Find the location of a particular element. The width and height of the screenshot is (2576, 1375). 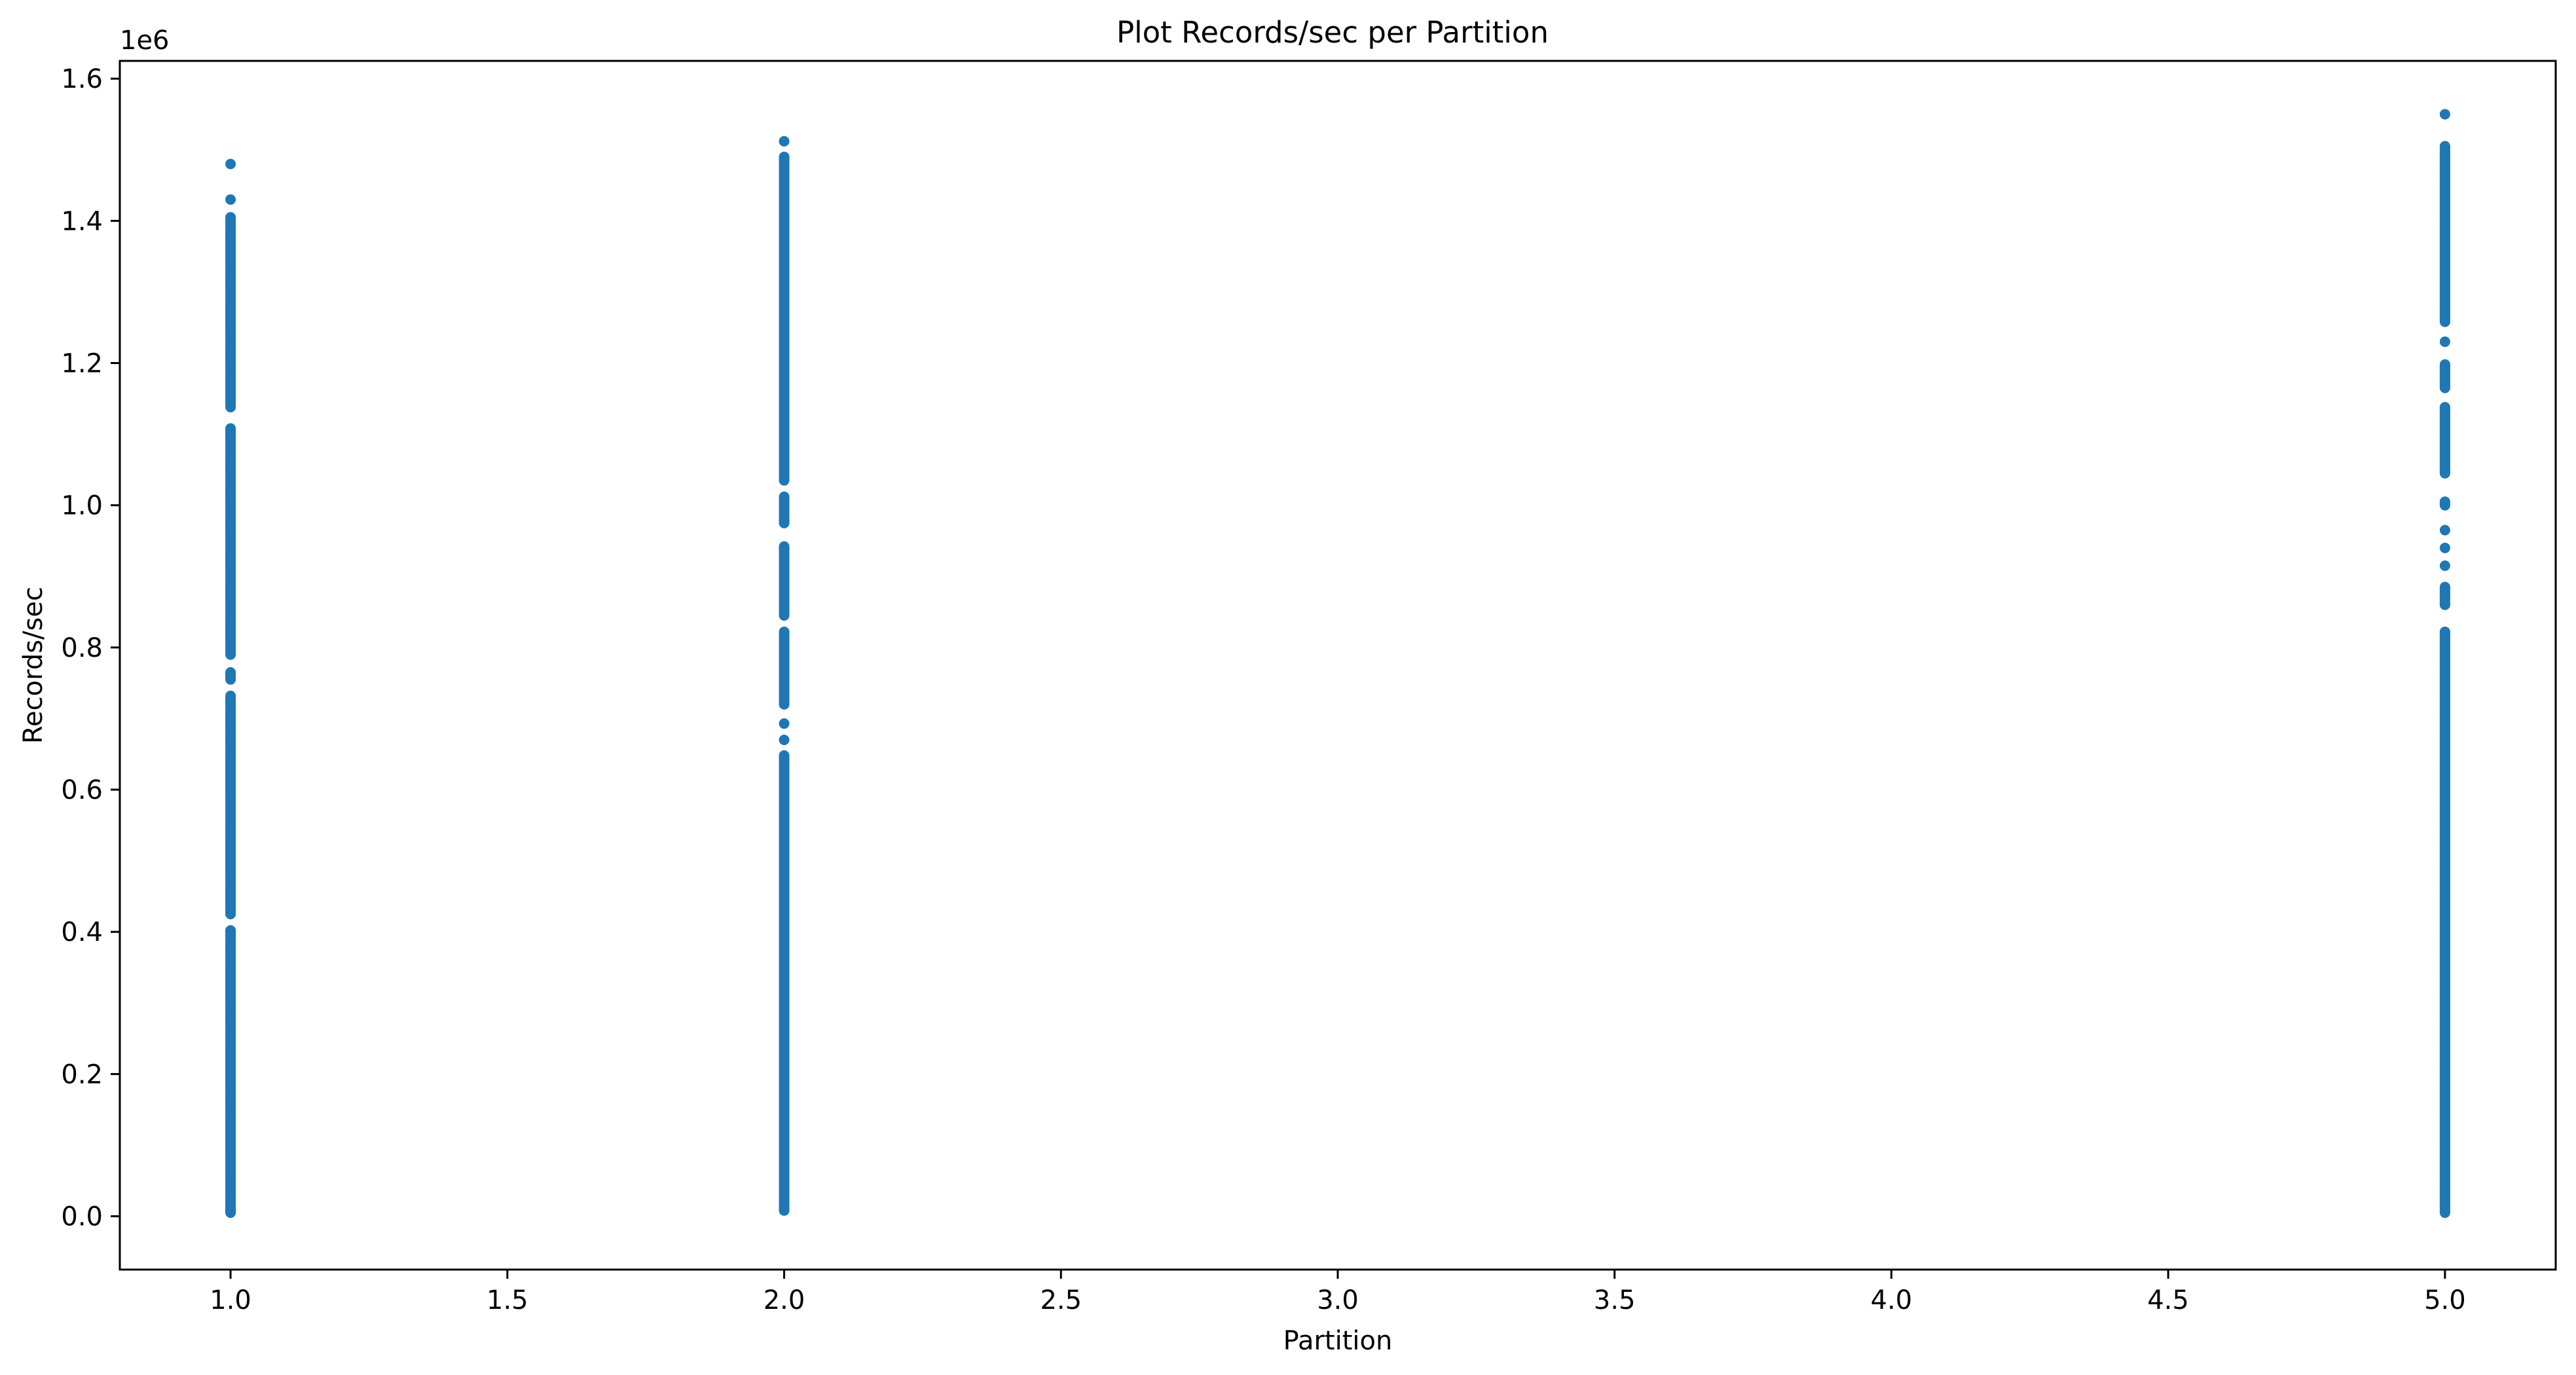

x-axis-label: Partition is located at coordinates (1338, 1341).